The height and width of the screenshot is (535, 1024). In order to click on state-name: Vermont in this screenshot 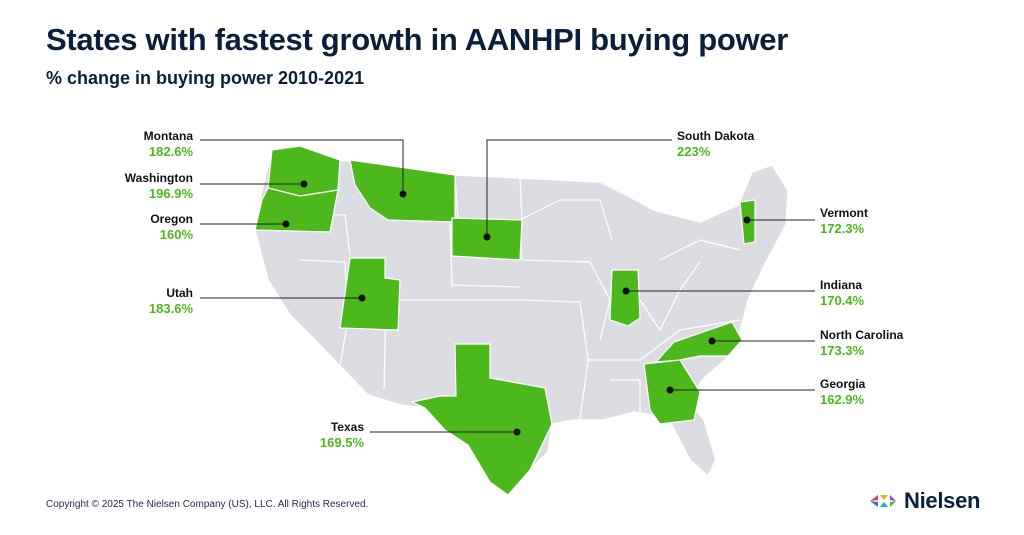, I will do `click(844, 213)`.